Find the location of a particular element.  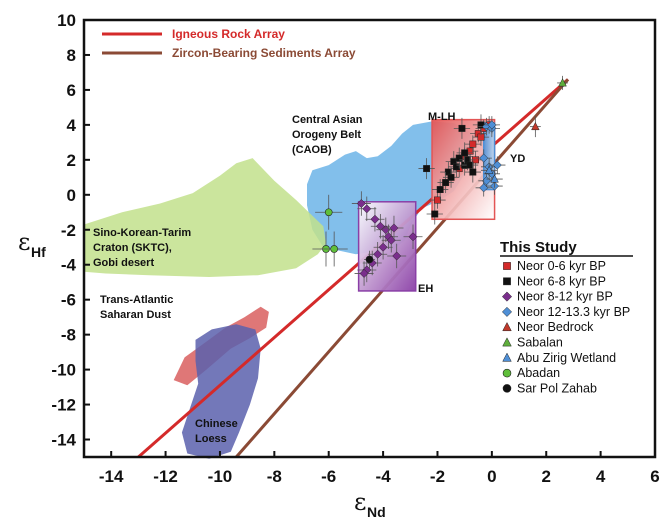

region-chinese is located at coordinates (221, 391).